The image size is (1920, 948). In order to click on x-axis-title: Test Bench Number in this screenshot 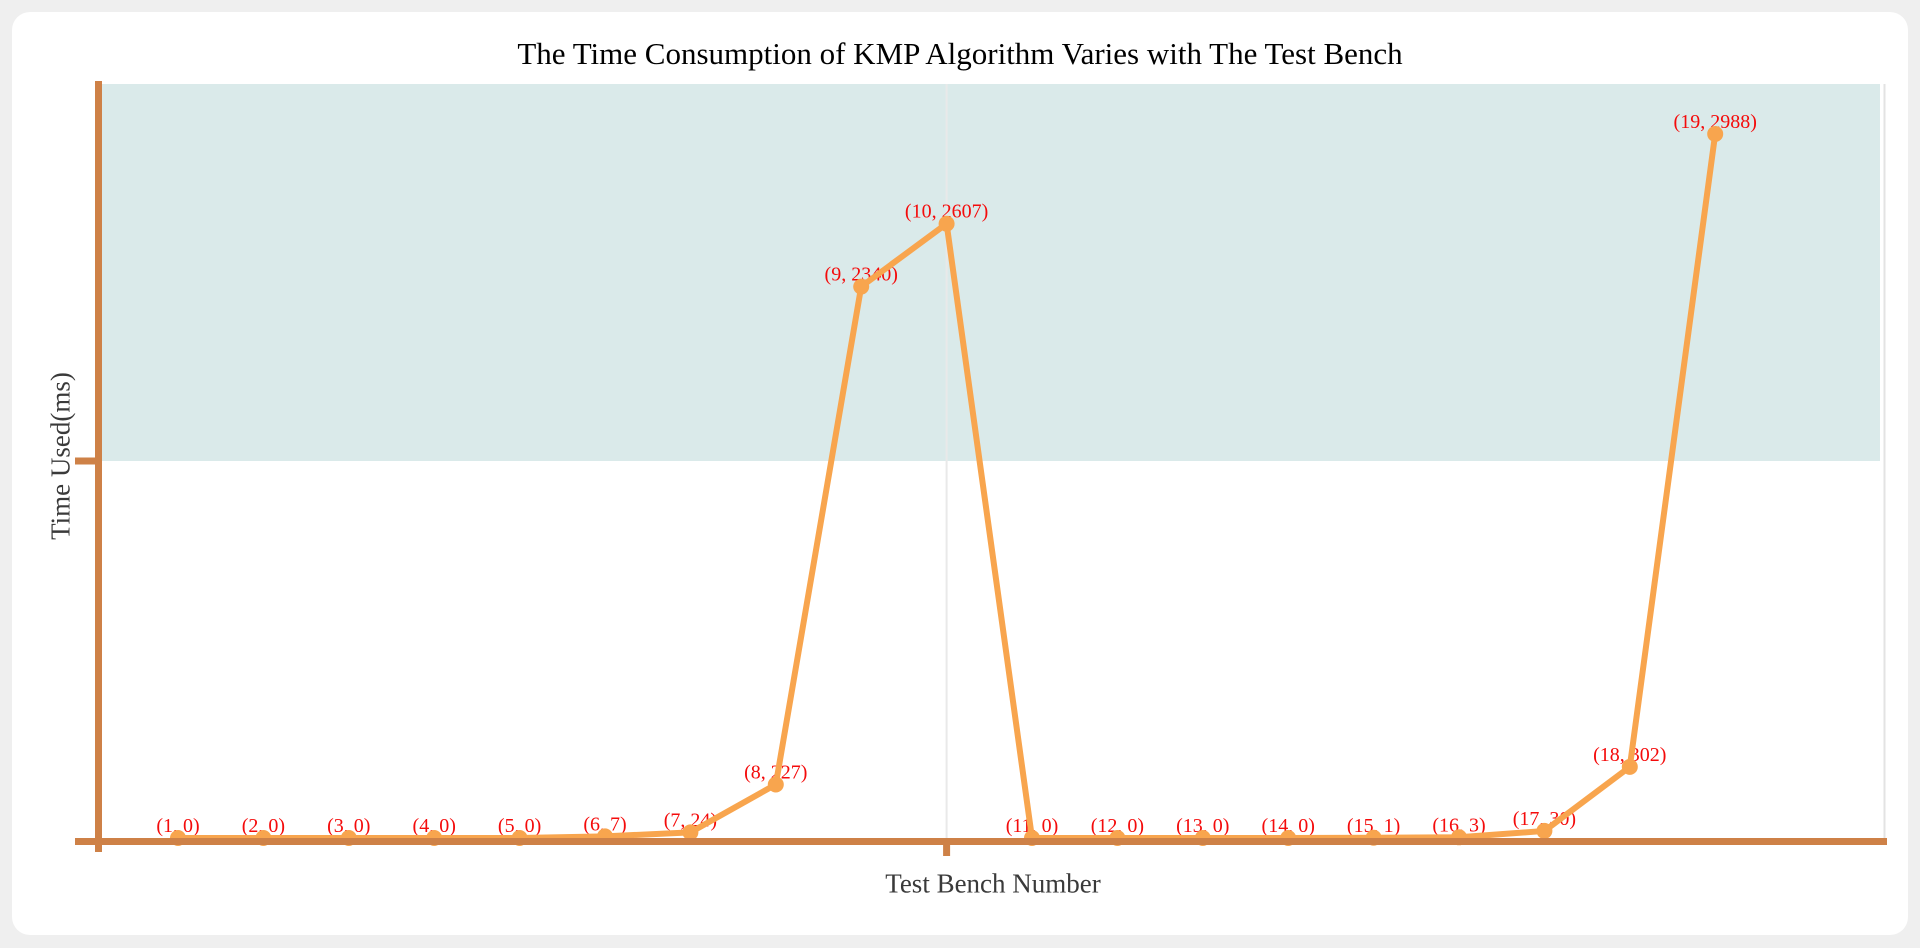, I will do `click(993, 883)`.